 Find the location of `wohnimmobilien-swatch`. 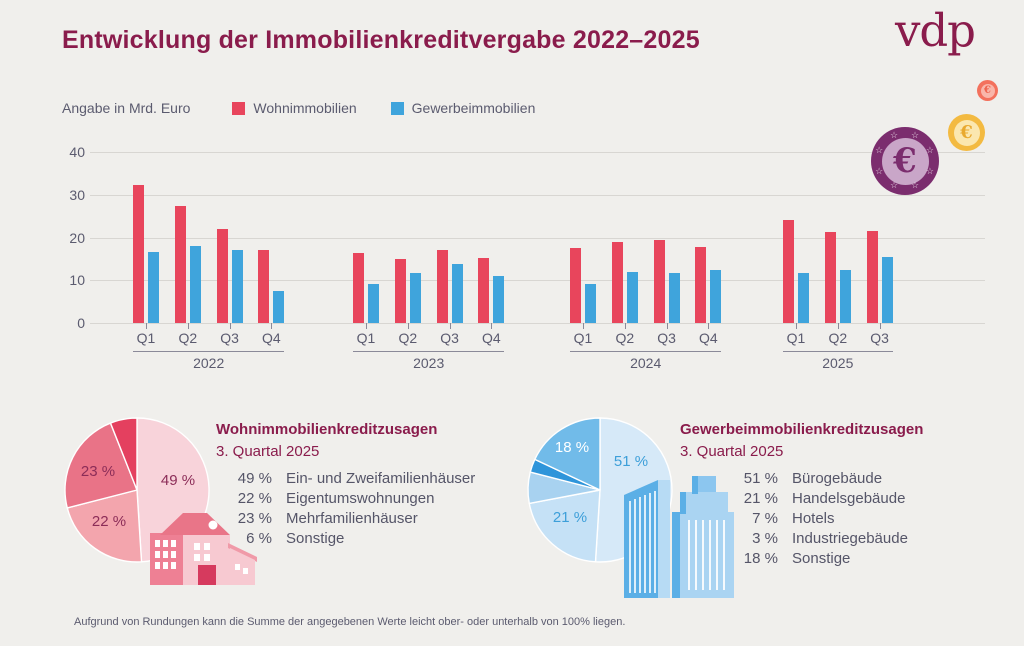

wohnimmobilien-swatch is located at coordinates (239, 108).